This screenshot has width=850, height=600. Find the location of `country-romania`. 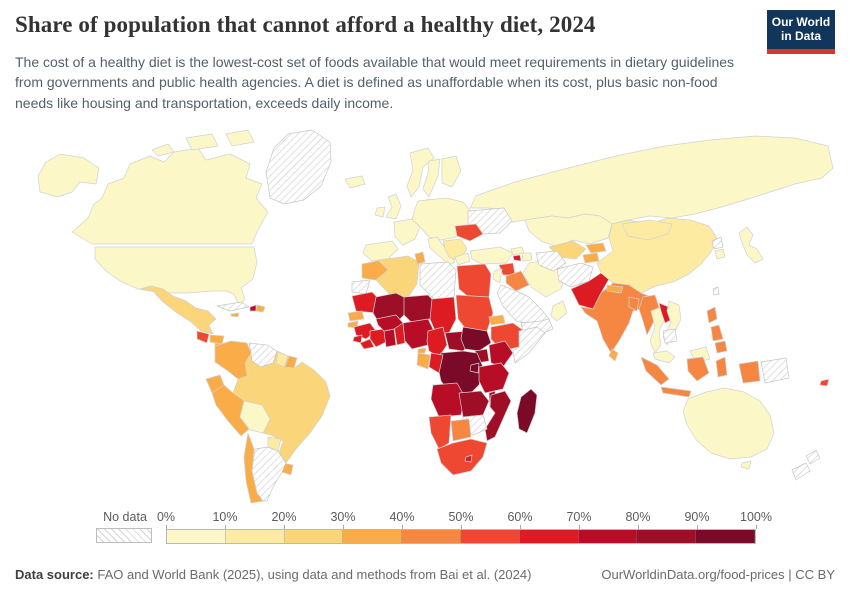

country-romania is located at coordinates (469, 232).